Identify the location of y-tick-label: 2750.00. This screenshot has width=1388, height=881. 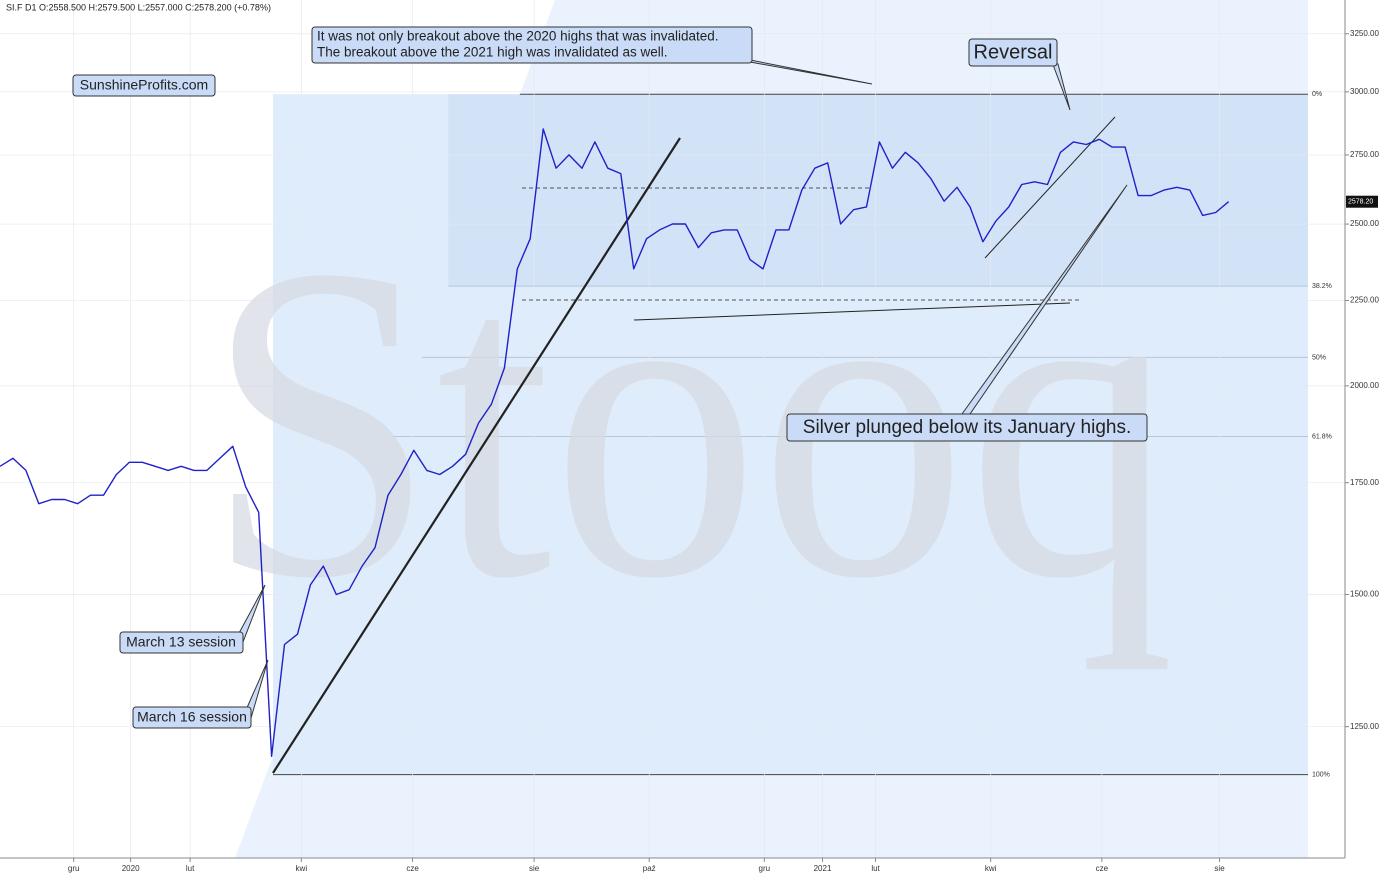
(1364, 154).